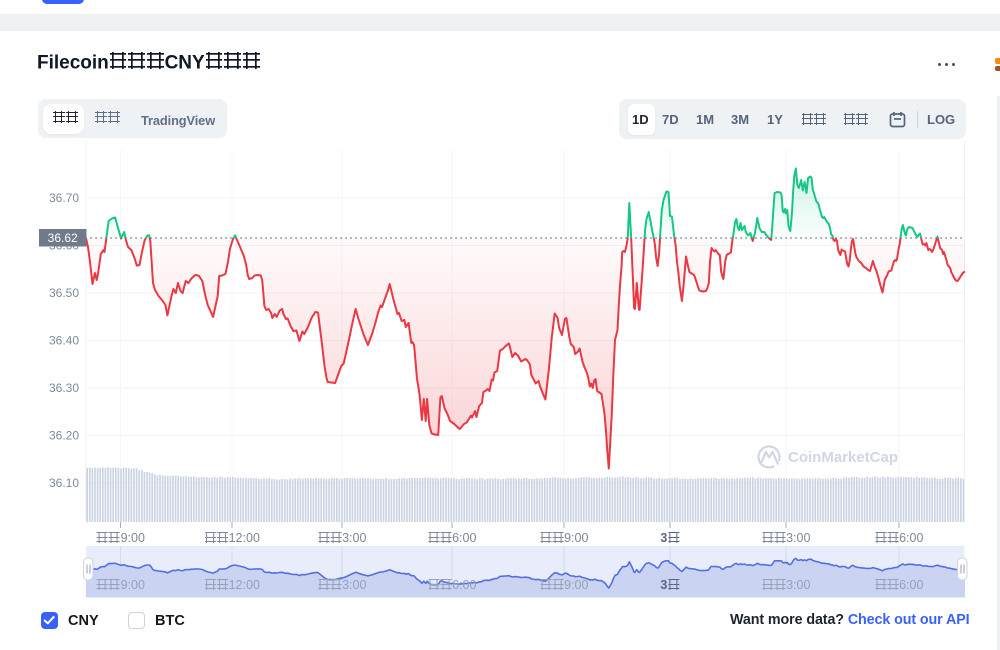  I want to click on svg-text: CoinMarketCap, so click(843, 457).